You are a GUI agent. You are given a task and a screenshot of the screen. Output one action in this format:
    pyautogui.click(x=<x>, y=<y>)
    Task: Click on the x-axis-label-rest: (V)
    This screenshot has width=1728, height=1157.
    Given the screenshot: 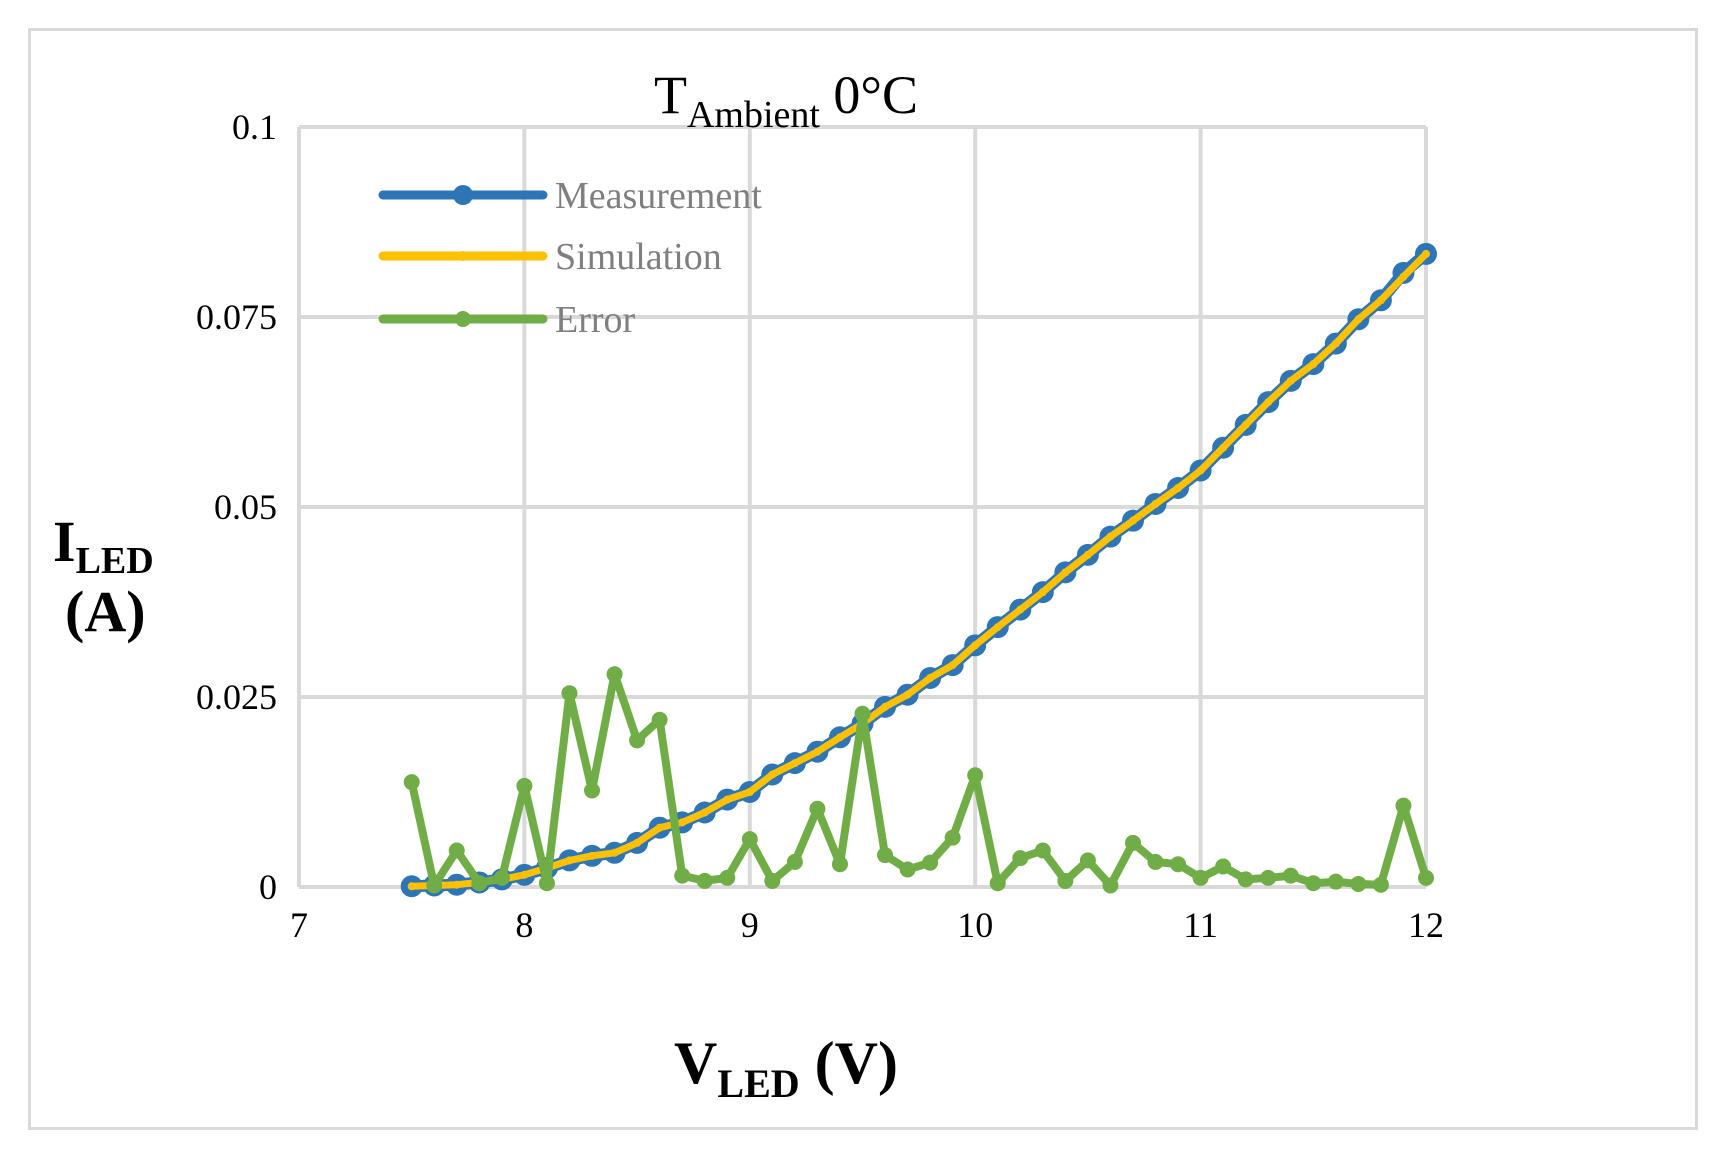 What is the action you would take?
    pyautogui.click(x=849, y=1063)
    